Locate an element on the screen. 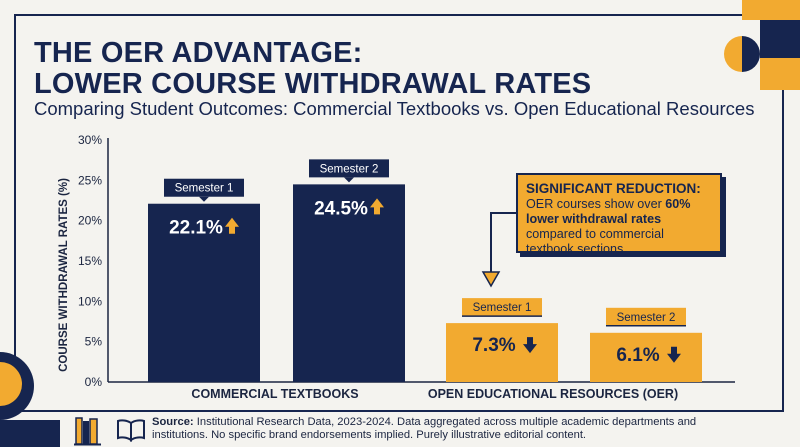 Image resolution: width=800 pixels, height=447 pixels. source-label: Source: is located at coordinates (173, 422).